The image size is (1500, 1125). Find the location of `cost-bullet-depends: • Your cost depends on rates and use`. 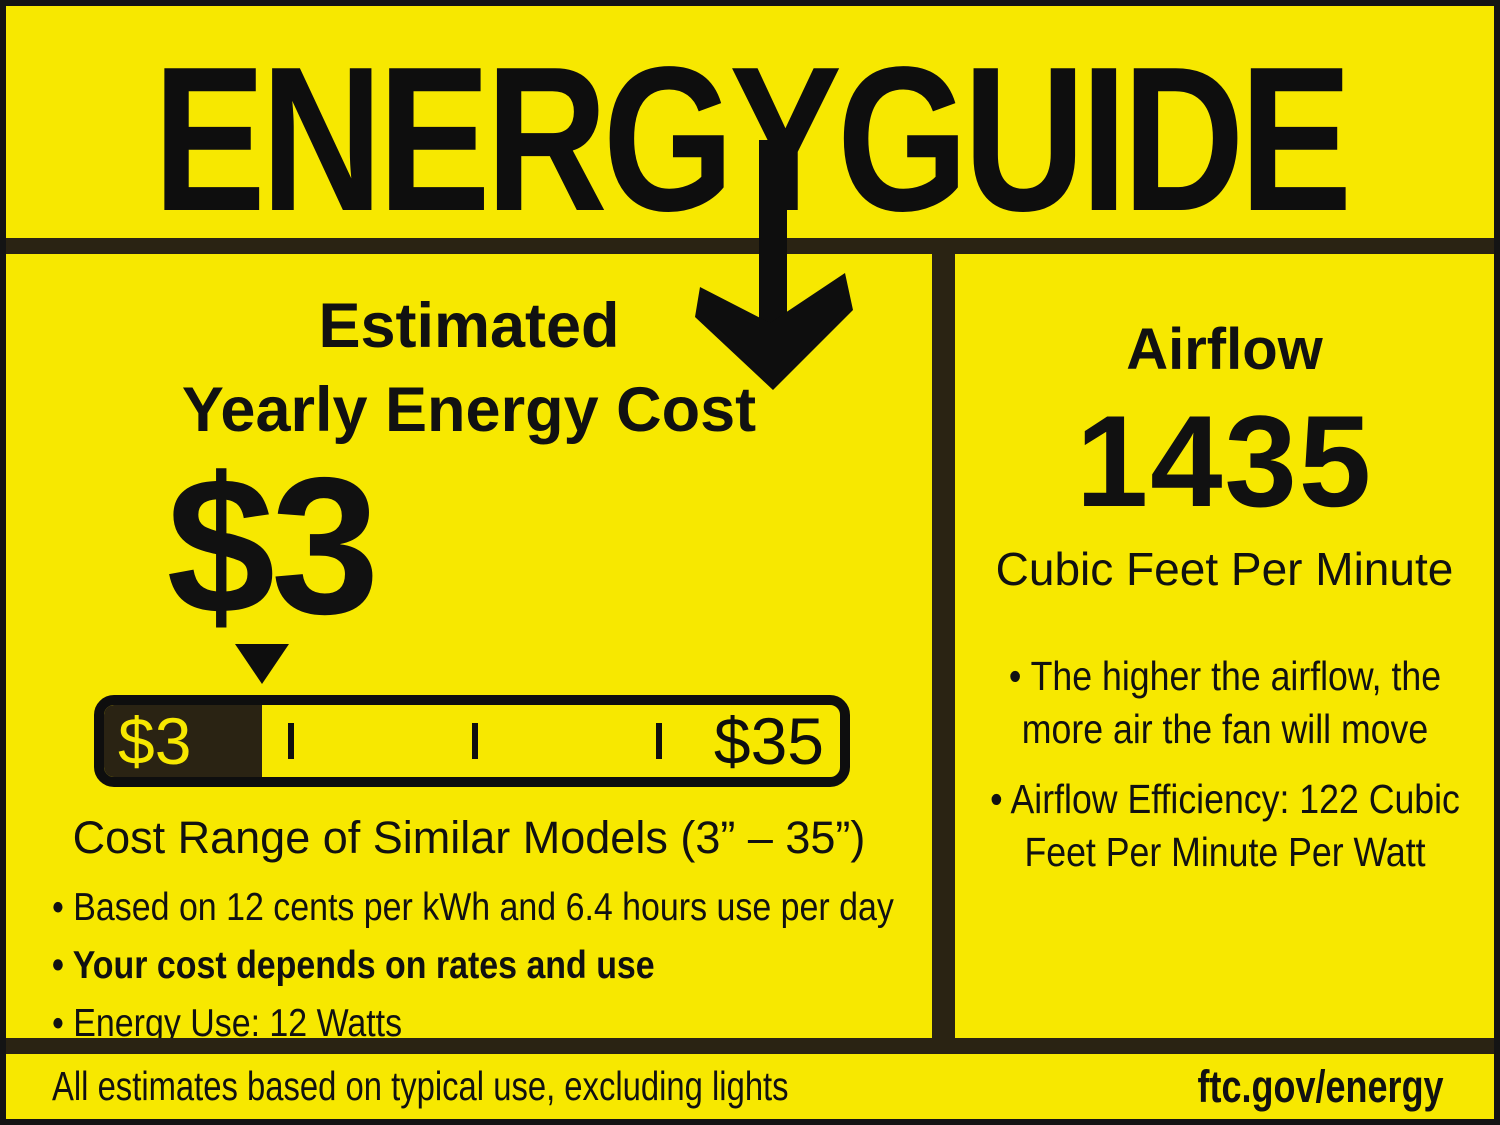

cost-bullet-depends: • Your cost depends on rates and use is located at coordinates (353, 965).